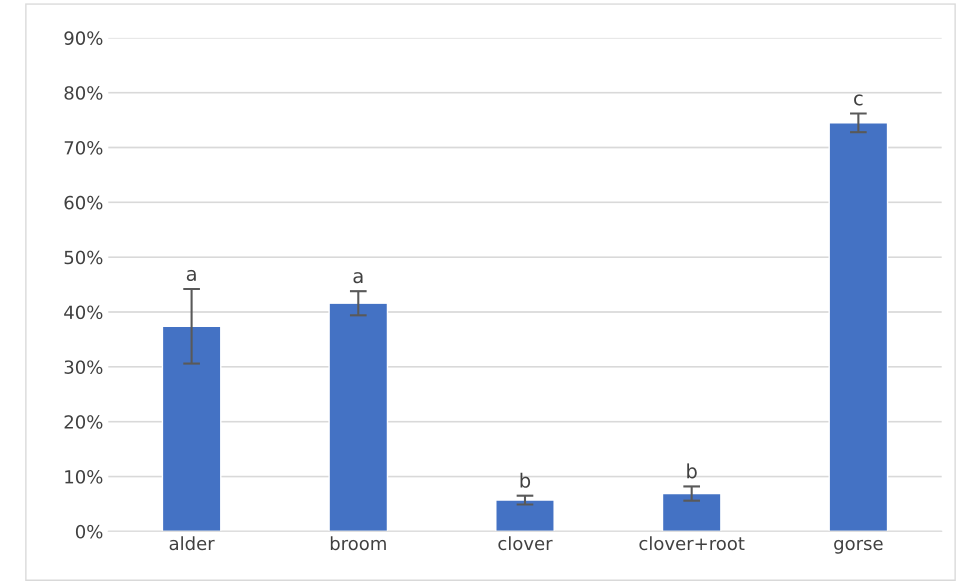 The height and width of the screenshot is (582, 958). I want to click on y-tick-label: 20%, so click(83, 422).